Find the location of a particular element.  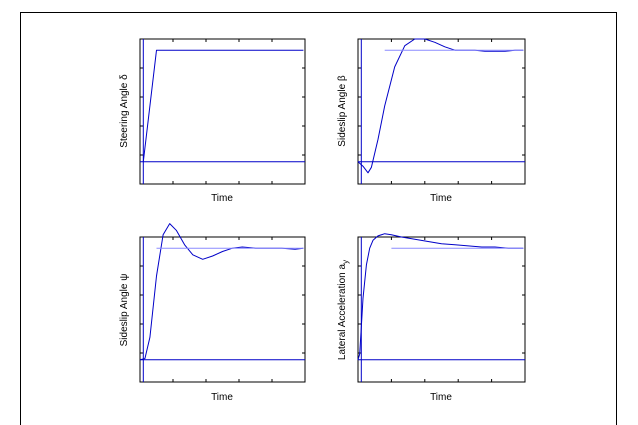

y-axis-label: Steering Angle δ is located at coordinates (124, 111).